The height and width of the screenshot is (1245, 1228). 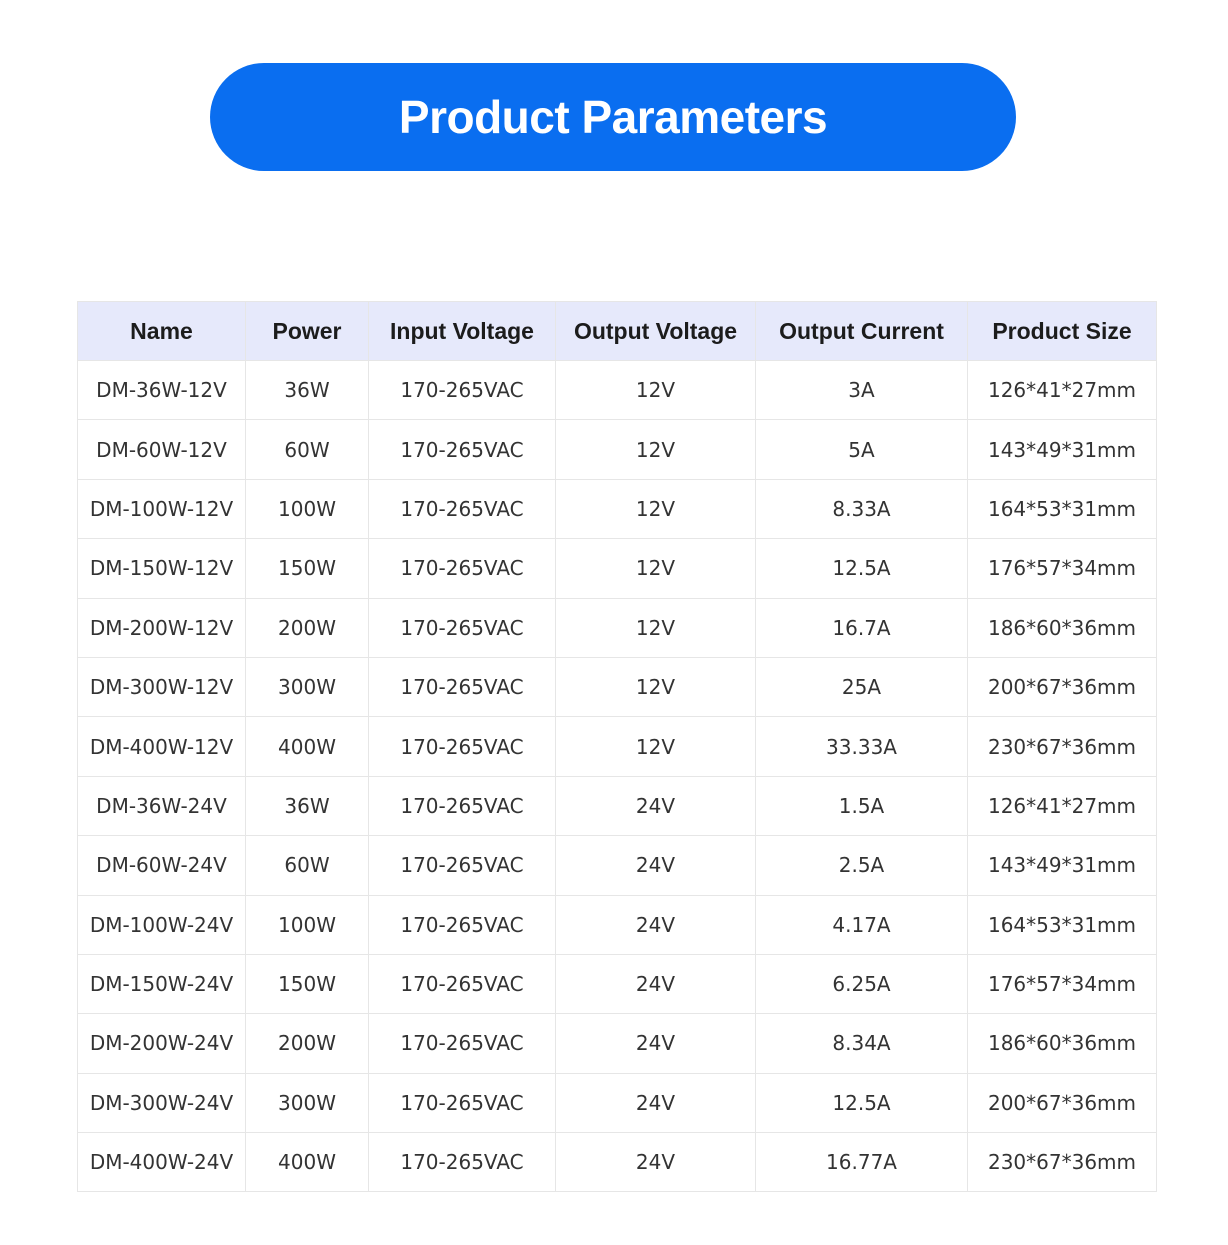 I want to click on cell-output-current: 6.25A, so click(x=861, y=984).